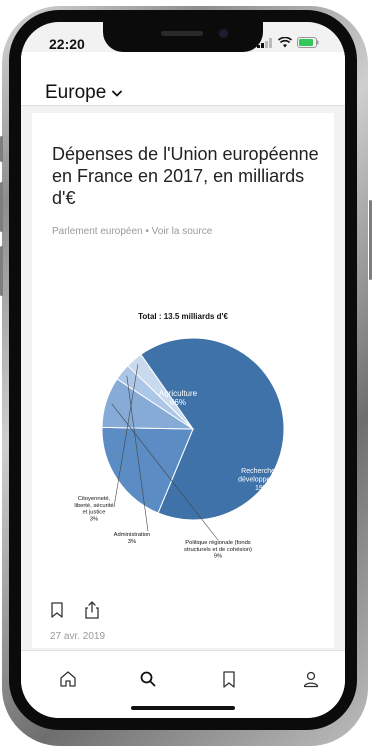  Describe the element at coordinates (1, 149) in the screenshot. I see `mute-switch` at that location.